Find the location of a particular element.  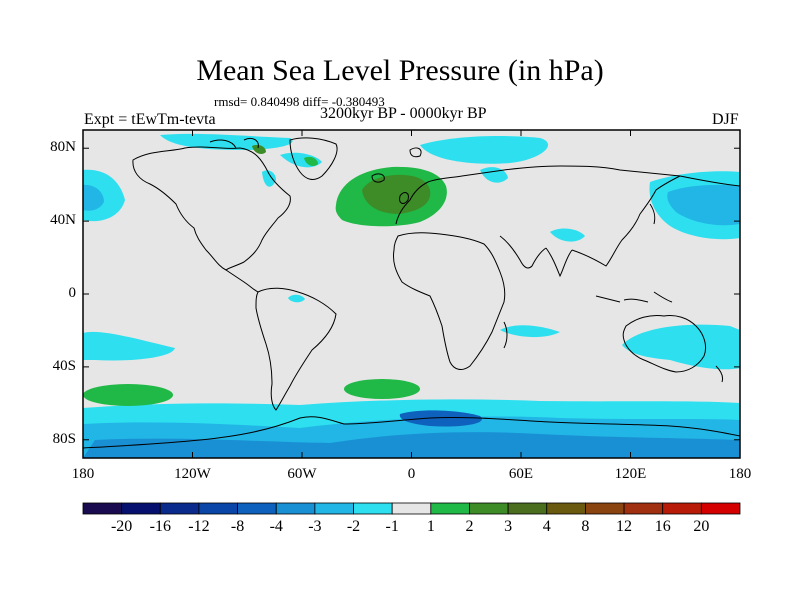

indonesia-coast is located at coordinates (634, 297).